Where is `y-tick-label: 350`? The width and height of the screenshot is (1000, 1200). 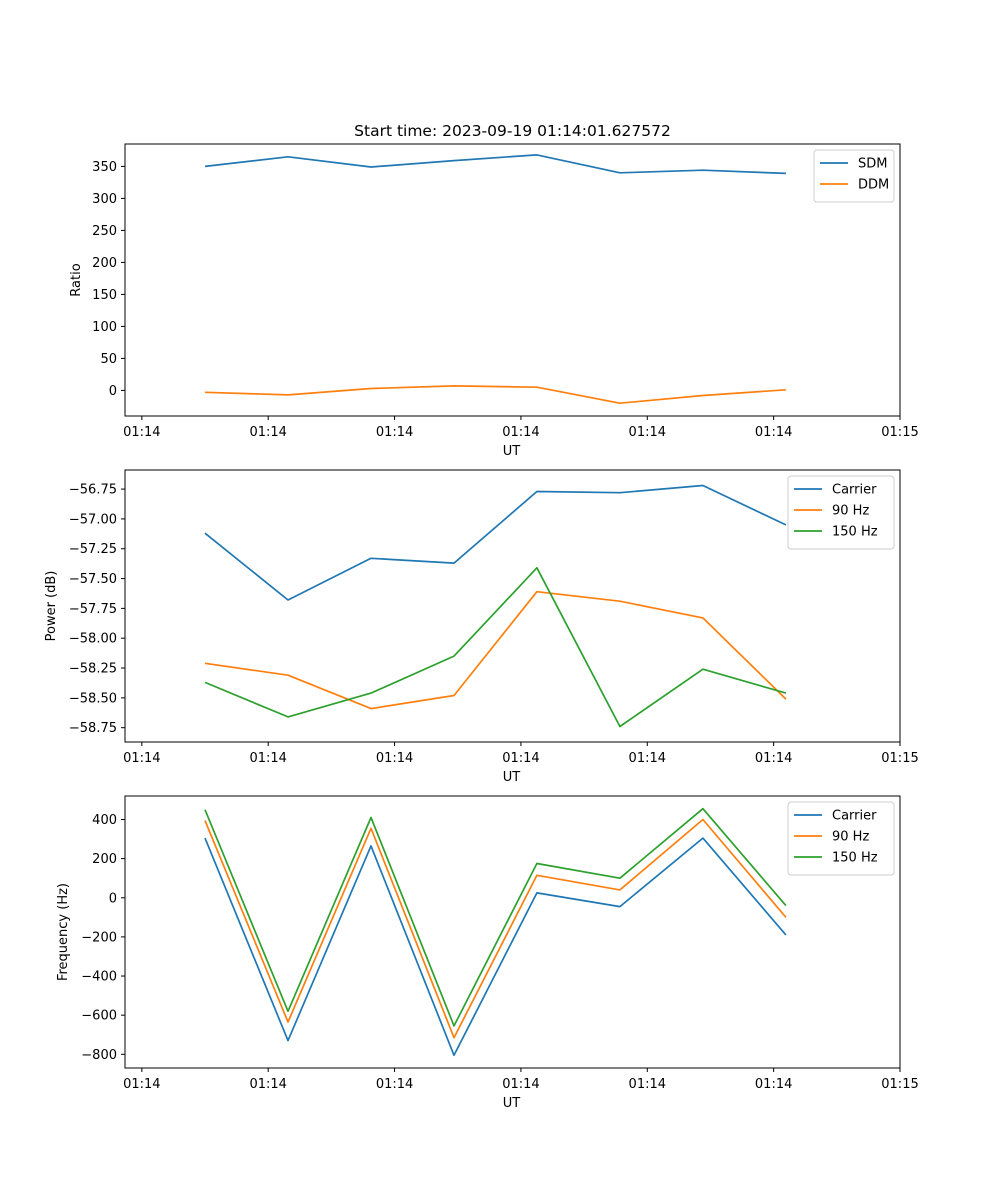 y-tick-label: 350 is located at coordinates (104, 167).